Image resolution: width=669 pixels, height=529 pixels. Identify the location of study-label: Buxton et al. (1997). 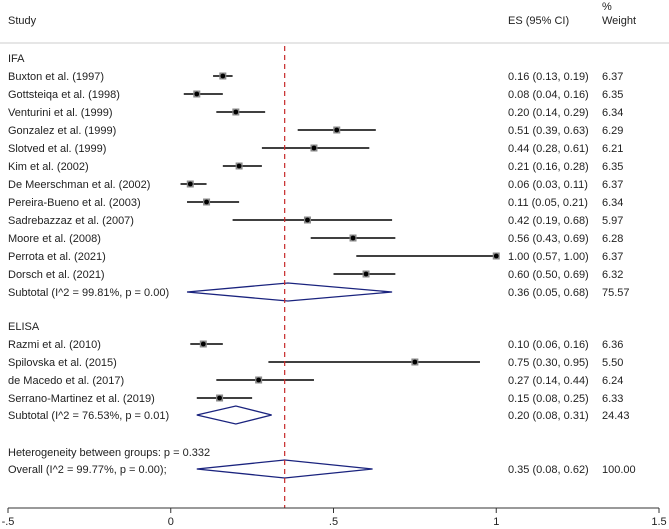
(56, 77).